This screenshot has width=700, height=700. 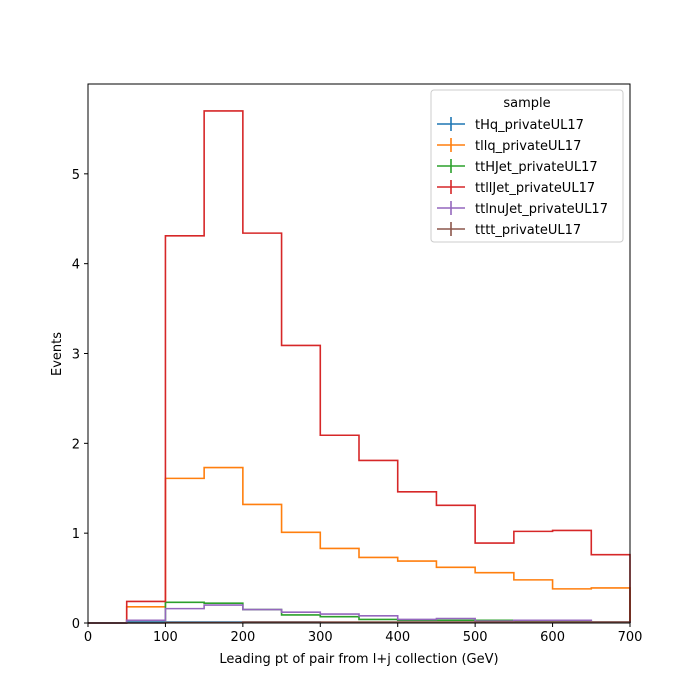 What do you see at coordinates (541, 209) in the screenshot?
I see `legend-label: ttlnuJet_privateUL17` at bounding box center [541, 209].